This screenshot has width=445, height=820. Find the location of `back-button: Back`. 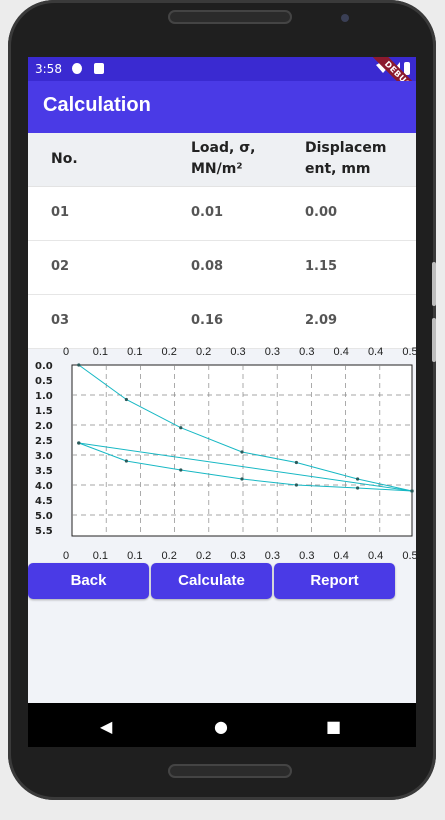

back-button: Back is located at coordinates (88, 581).